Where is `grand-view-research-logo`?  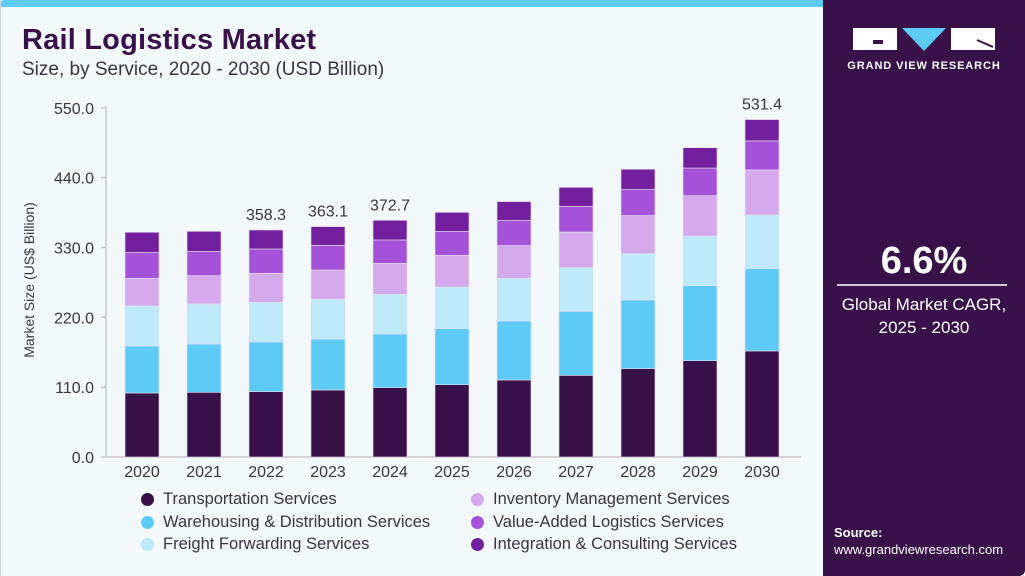
grand-view-research-logo is located at coordinates (924, 39).